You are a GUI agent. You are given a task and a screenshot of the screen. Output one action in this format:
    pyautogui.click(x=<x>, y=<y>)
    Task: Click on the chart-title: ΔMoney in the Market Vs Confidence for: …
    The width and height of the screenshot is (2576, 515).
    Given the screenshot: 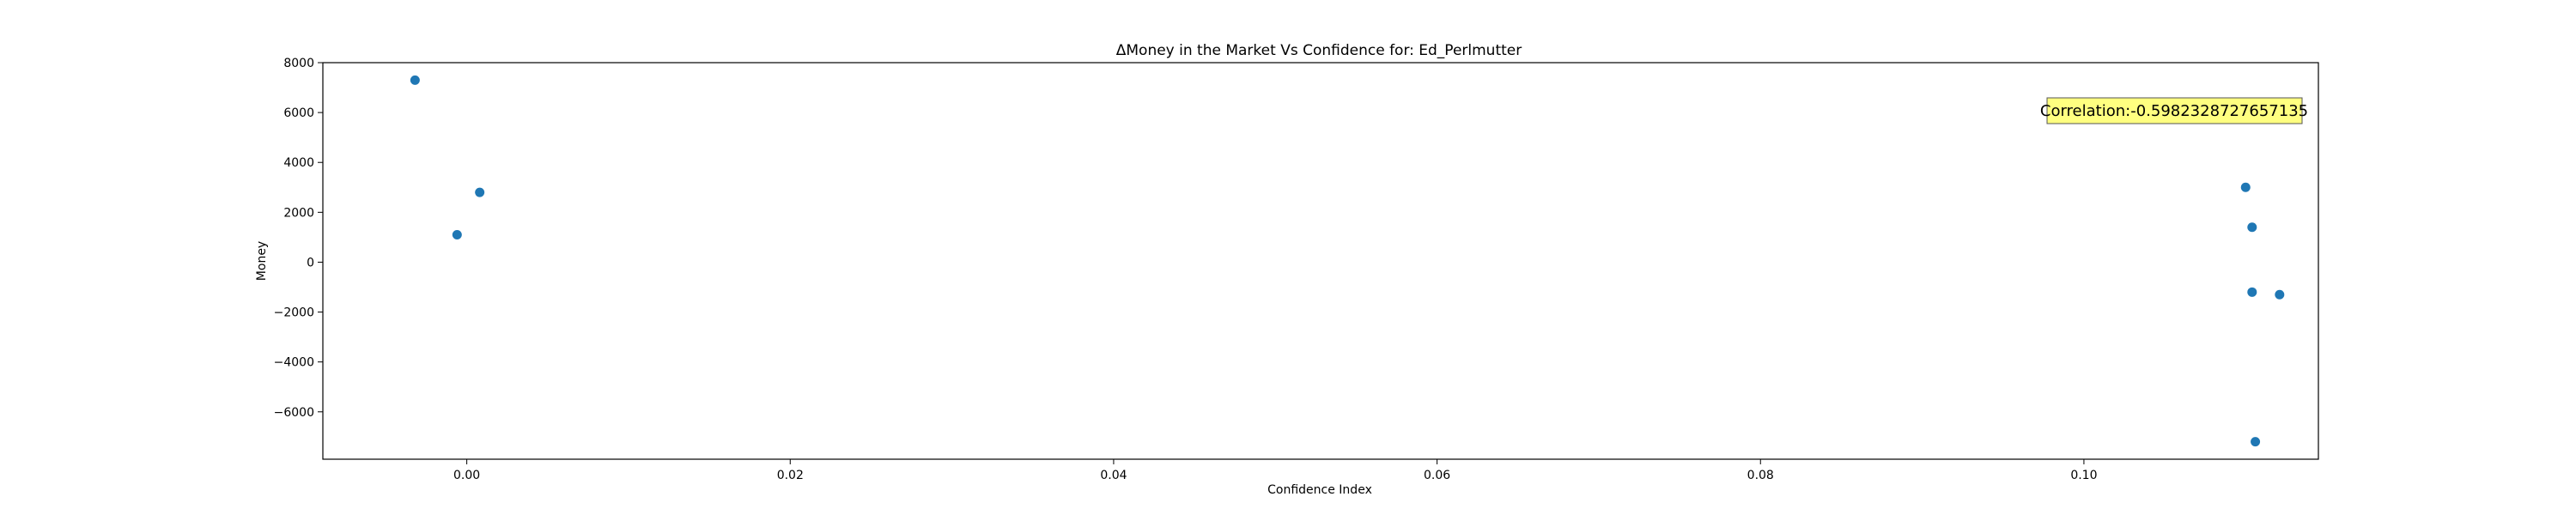 What is the action you would take?
    pyautogui.click(x=1319, y=50)
    